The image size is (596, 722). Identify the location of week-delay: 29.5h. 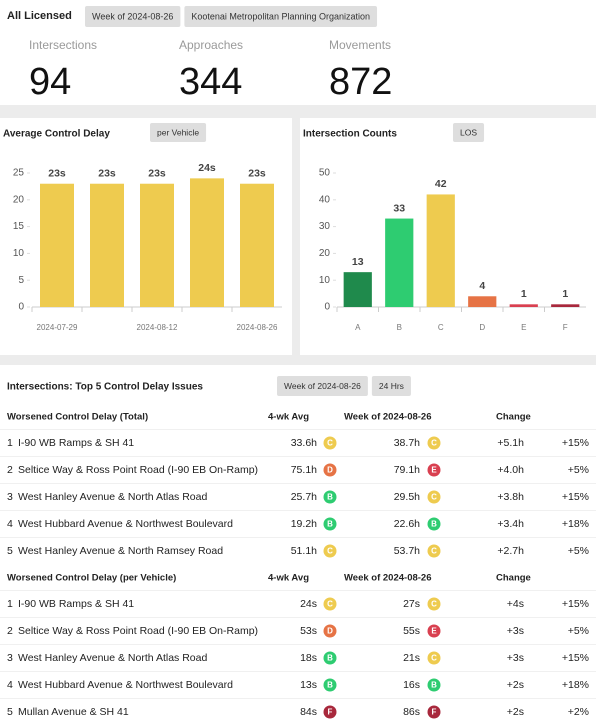
(407, 497).